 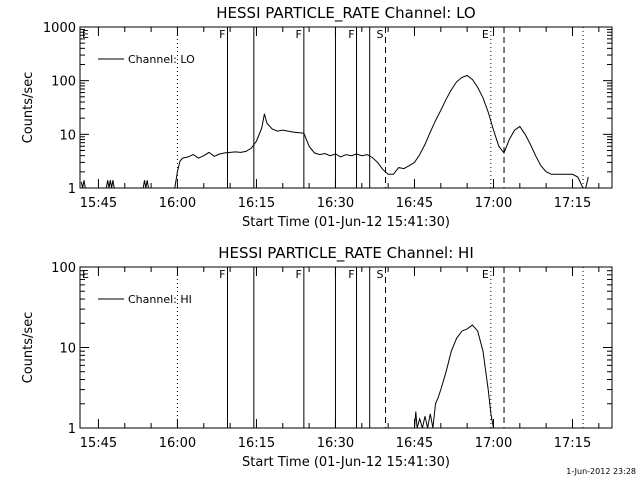 I want to click on chart-title: HESSI PARTICLE_RATE Channel: LO, so click(x=345, y=13).